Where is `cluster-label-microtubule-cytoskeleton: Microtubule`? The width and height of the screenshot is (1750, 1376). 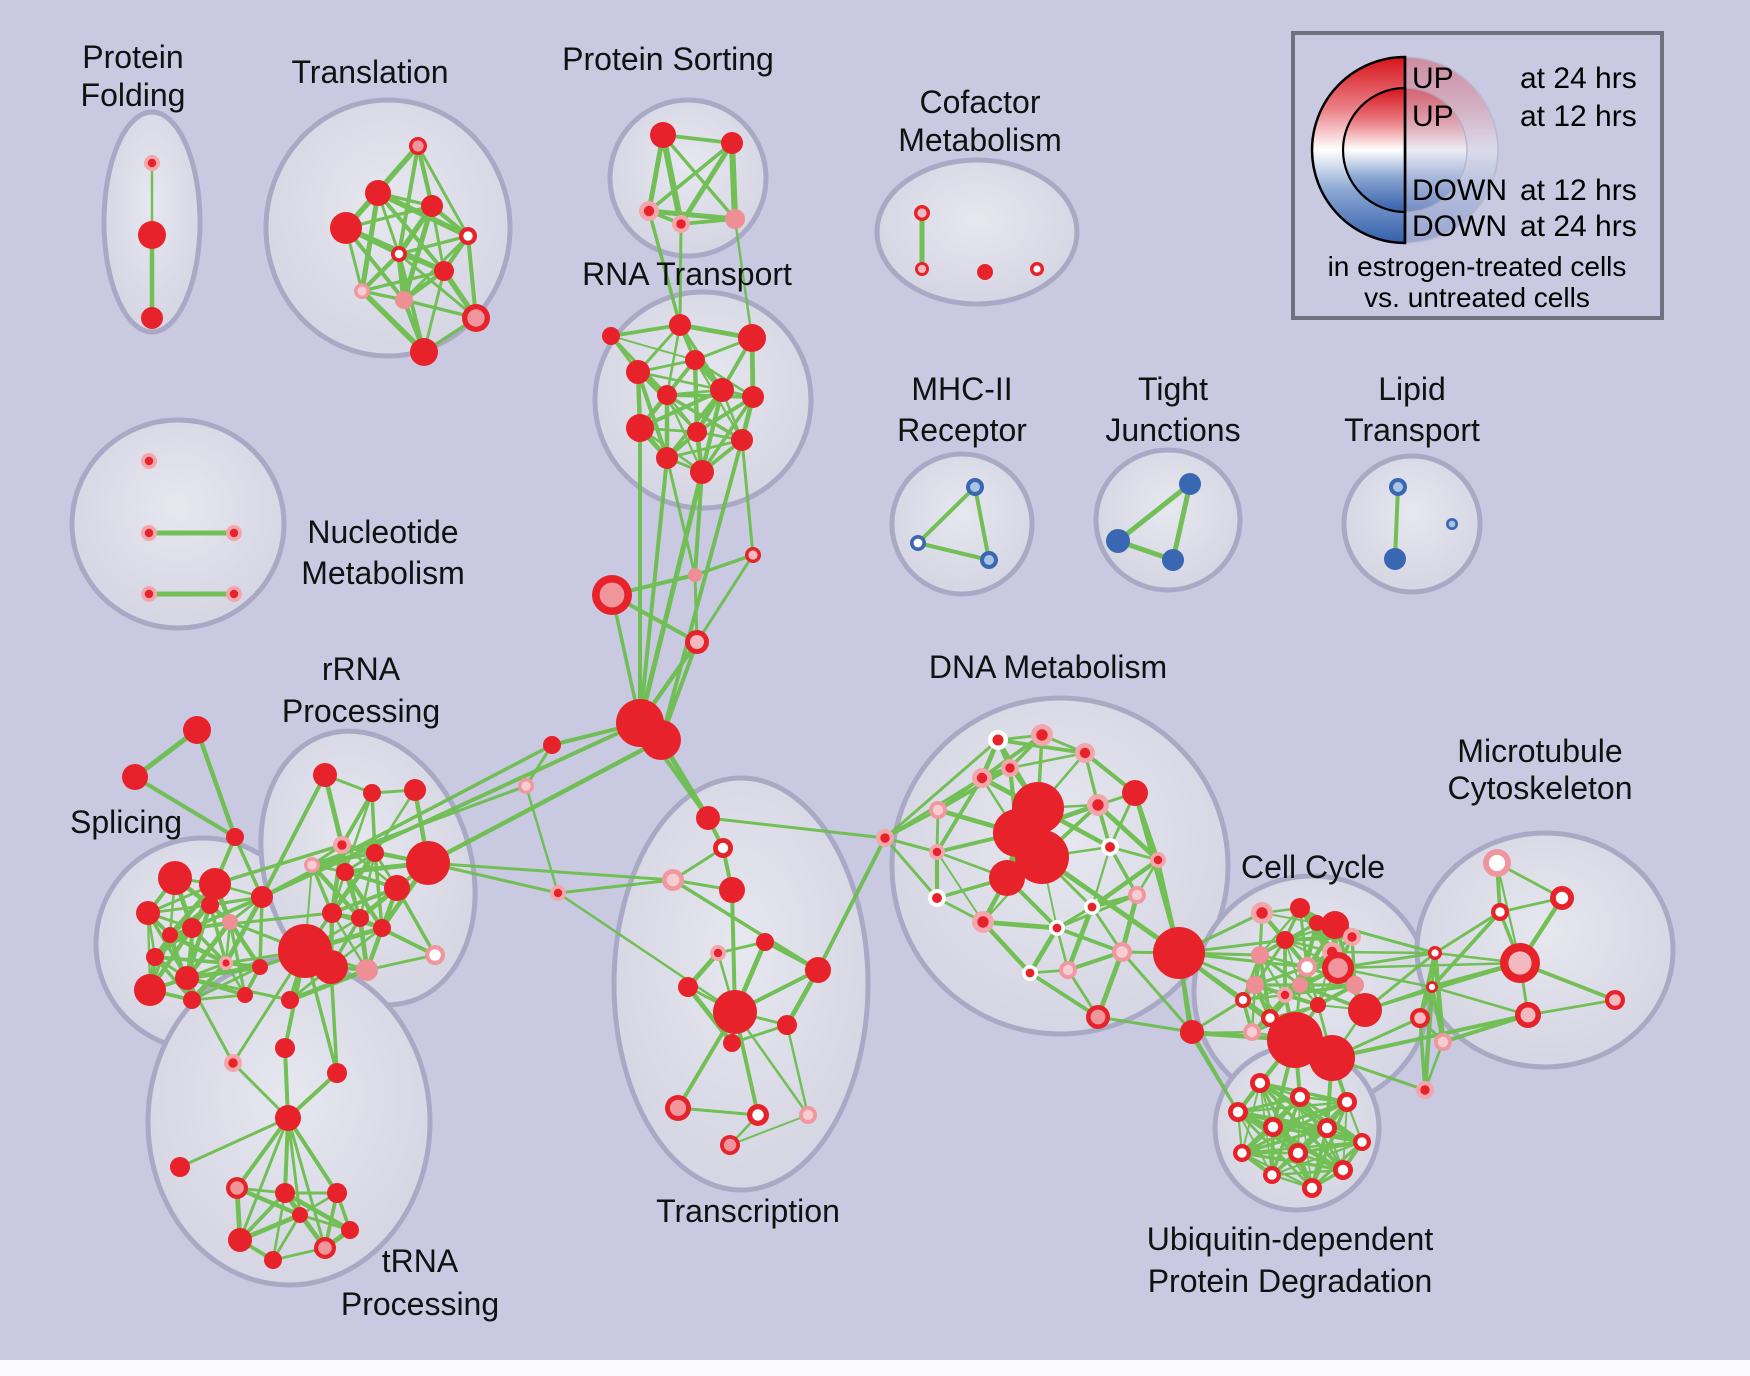 cluster-label-microtubule-cytoskeleton: Microtubule is located at coordinates (1539, 751).